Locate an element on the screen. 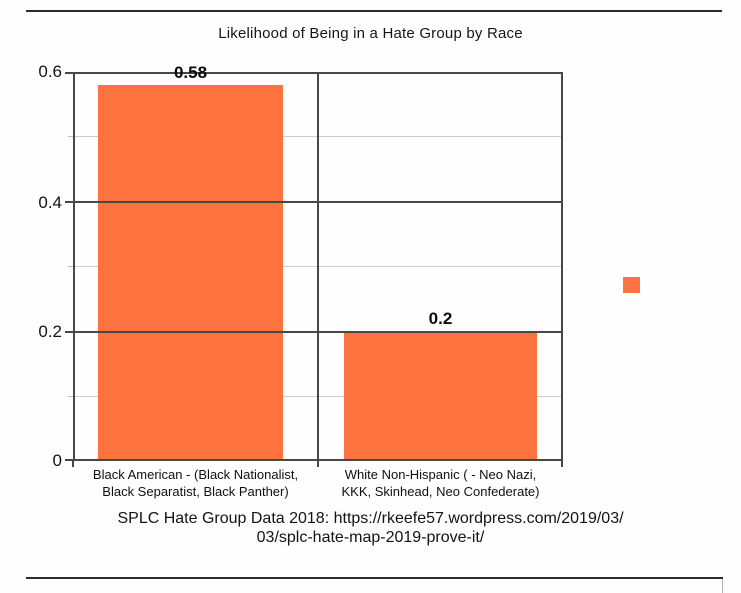  y-tick-0.6 is located at coordinates (69, 73).